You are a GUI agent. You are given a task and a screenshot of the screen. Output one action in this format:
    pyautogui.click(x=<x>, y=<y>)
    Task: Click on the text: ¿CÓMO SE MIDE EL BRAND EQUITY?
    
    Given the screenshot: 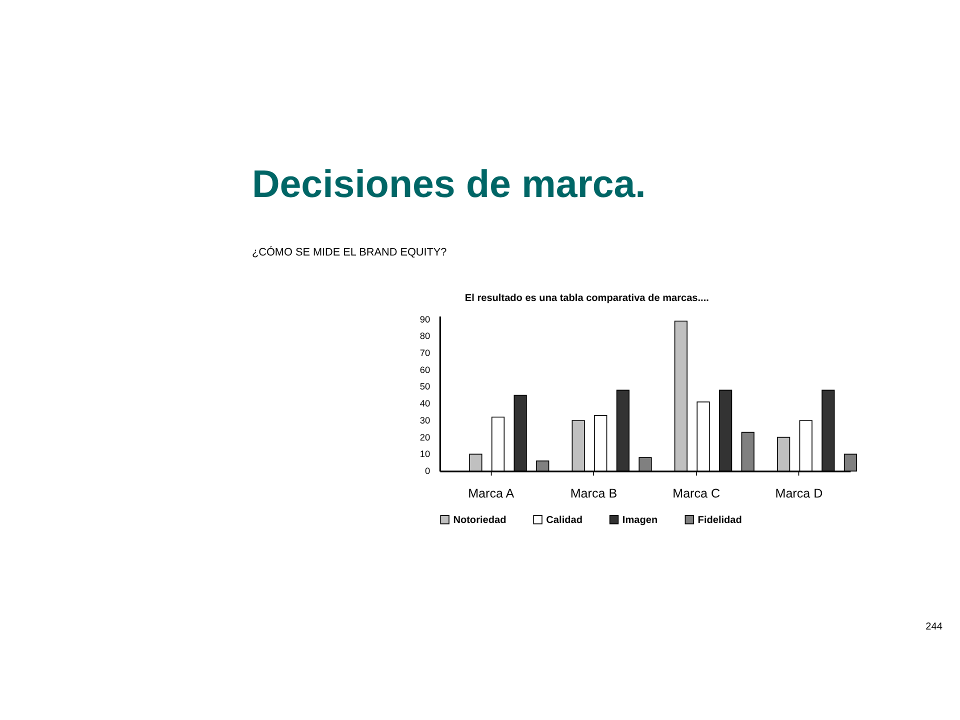 What is the action you would take?
    pyautogui.click(x=349, y=252)
    